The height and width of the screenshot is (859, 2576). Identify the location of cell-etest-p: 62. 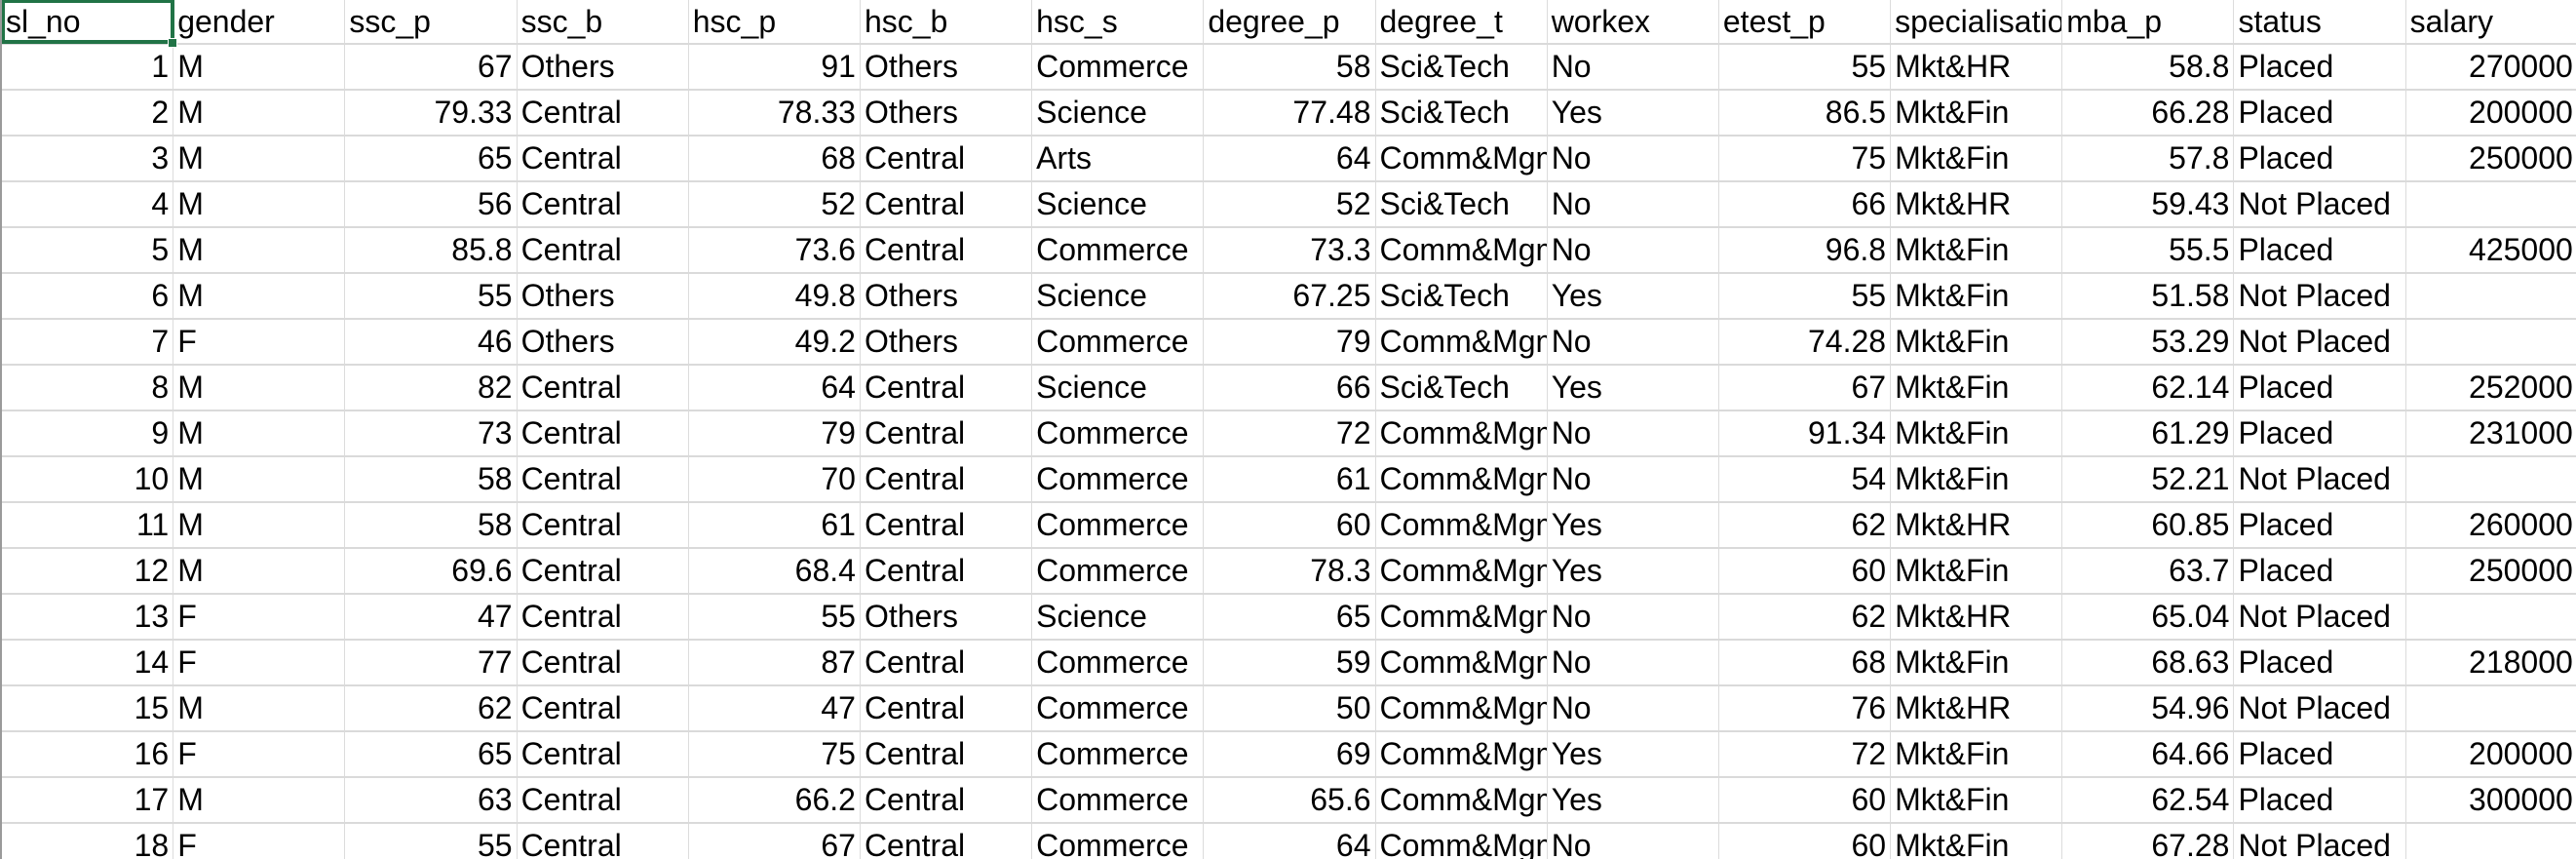
(1805, 525).